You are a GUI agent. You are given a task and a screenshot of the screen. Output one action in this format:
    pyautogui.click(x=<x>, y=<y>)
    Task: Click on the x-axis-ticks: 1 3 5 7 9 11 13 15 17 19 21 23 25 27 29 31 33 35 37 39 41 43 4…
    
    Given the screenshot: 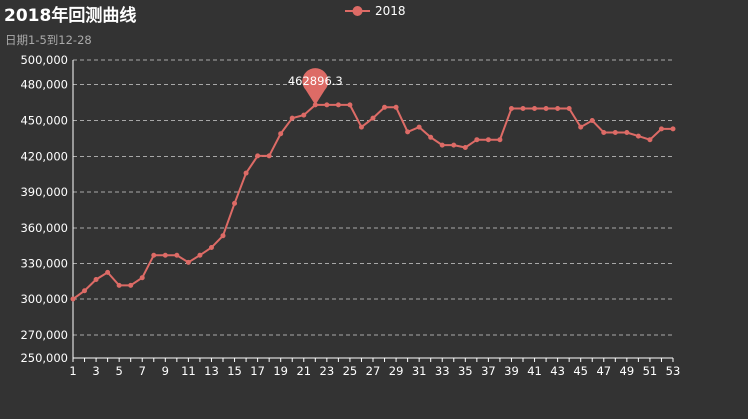 What is the action you would take?
    pyautogui.click(x=374, y=368)
    